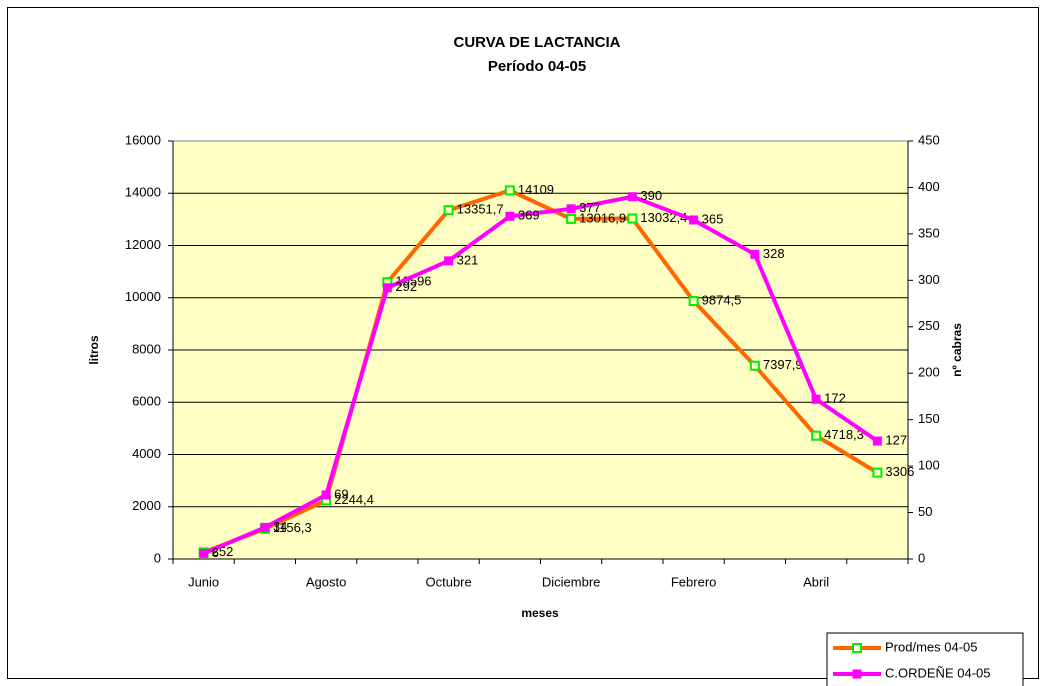 The image size is (1046, 686). Describe the element at coordinates (143, 296) in the screenshot. I see `y-tick-label: 10000` at that location.